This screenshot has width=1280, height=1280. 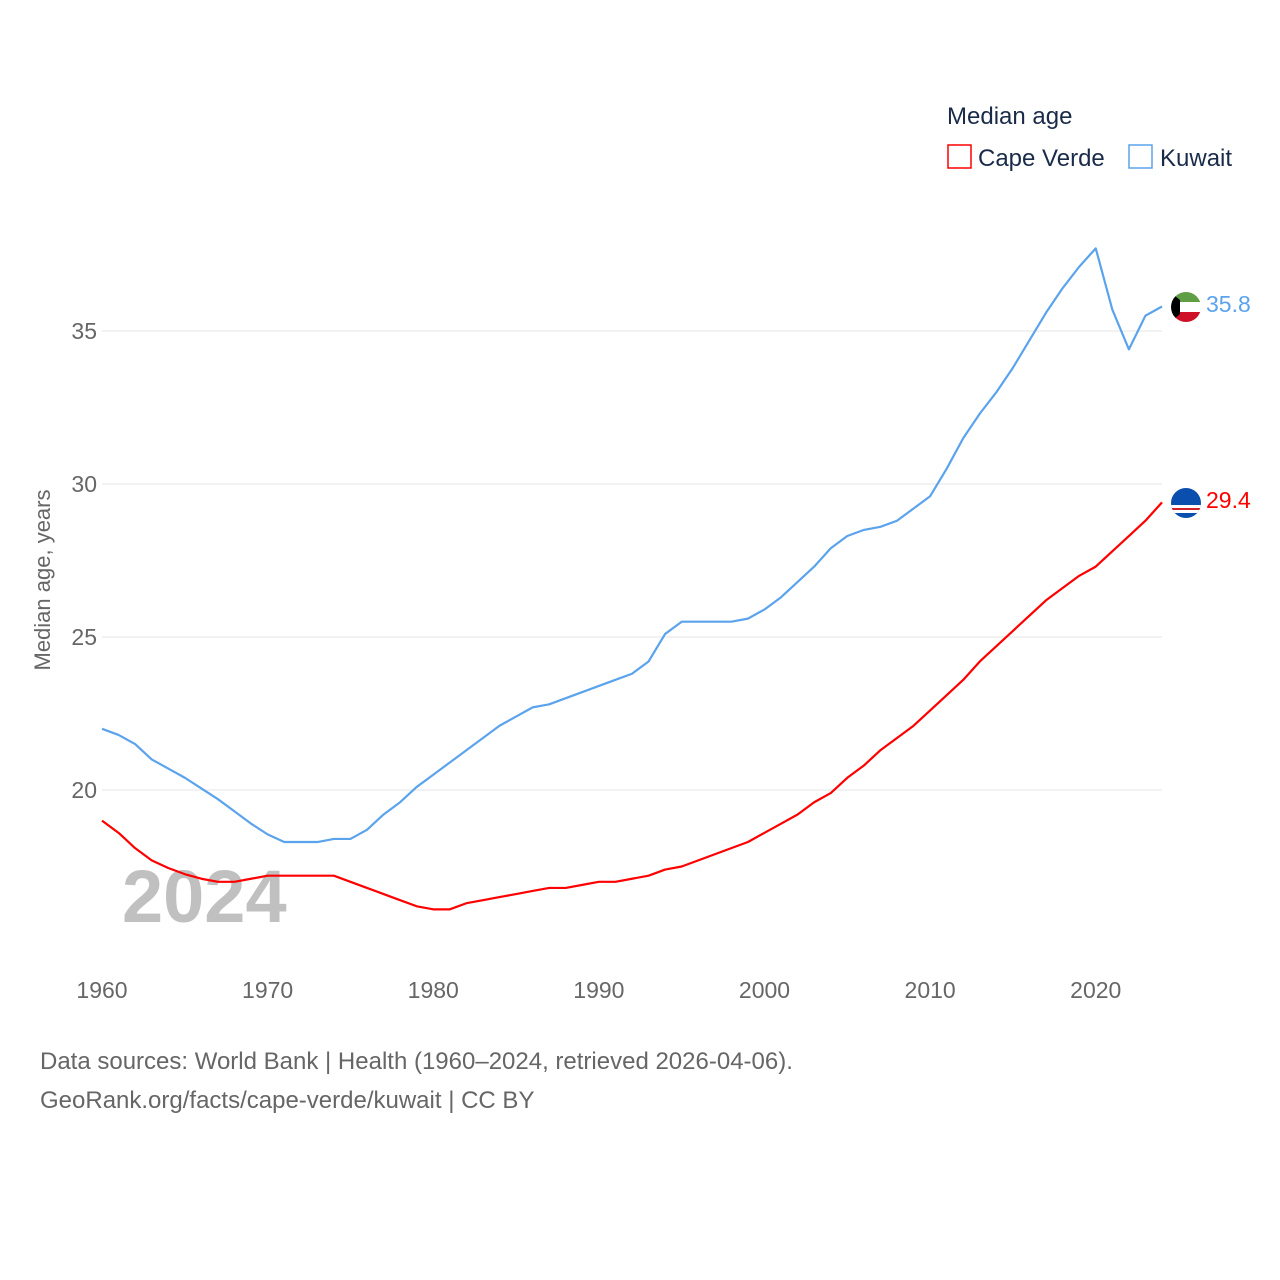 What do you see at coordinates (433, 990) in the screenshot?
I see `x-tick-label: 1980` at bounding box center [433, 990].